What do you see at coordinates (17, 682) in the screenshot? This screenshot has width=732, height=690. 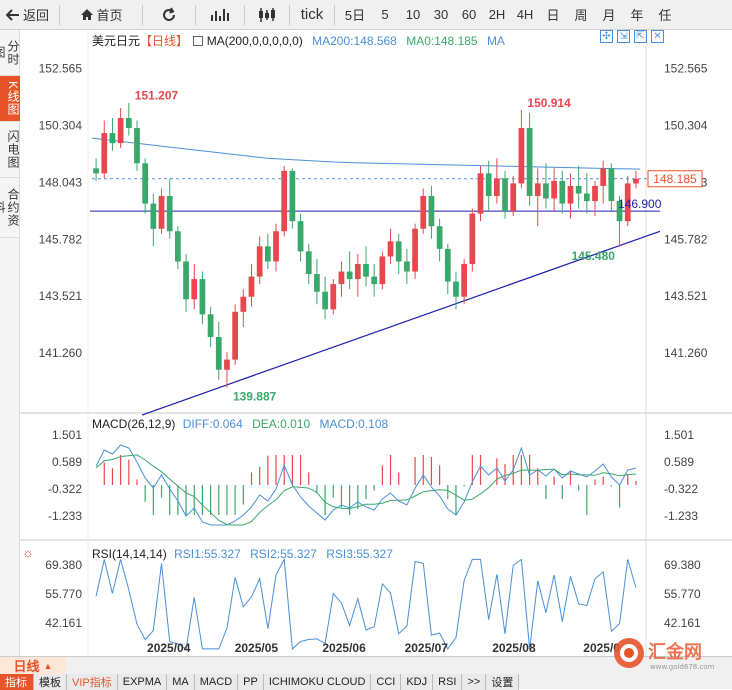 I see `indicator-tab-0: 指标` at bounding box center [17, 682].